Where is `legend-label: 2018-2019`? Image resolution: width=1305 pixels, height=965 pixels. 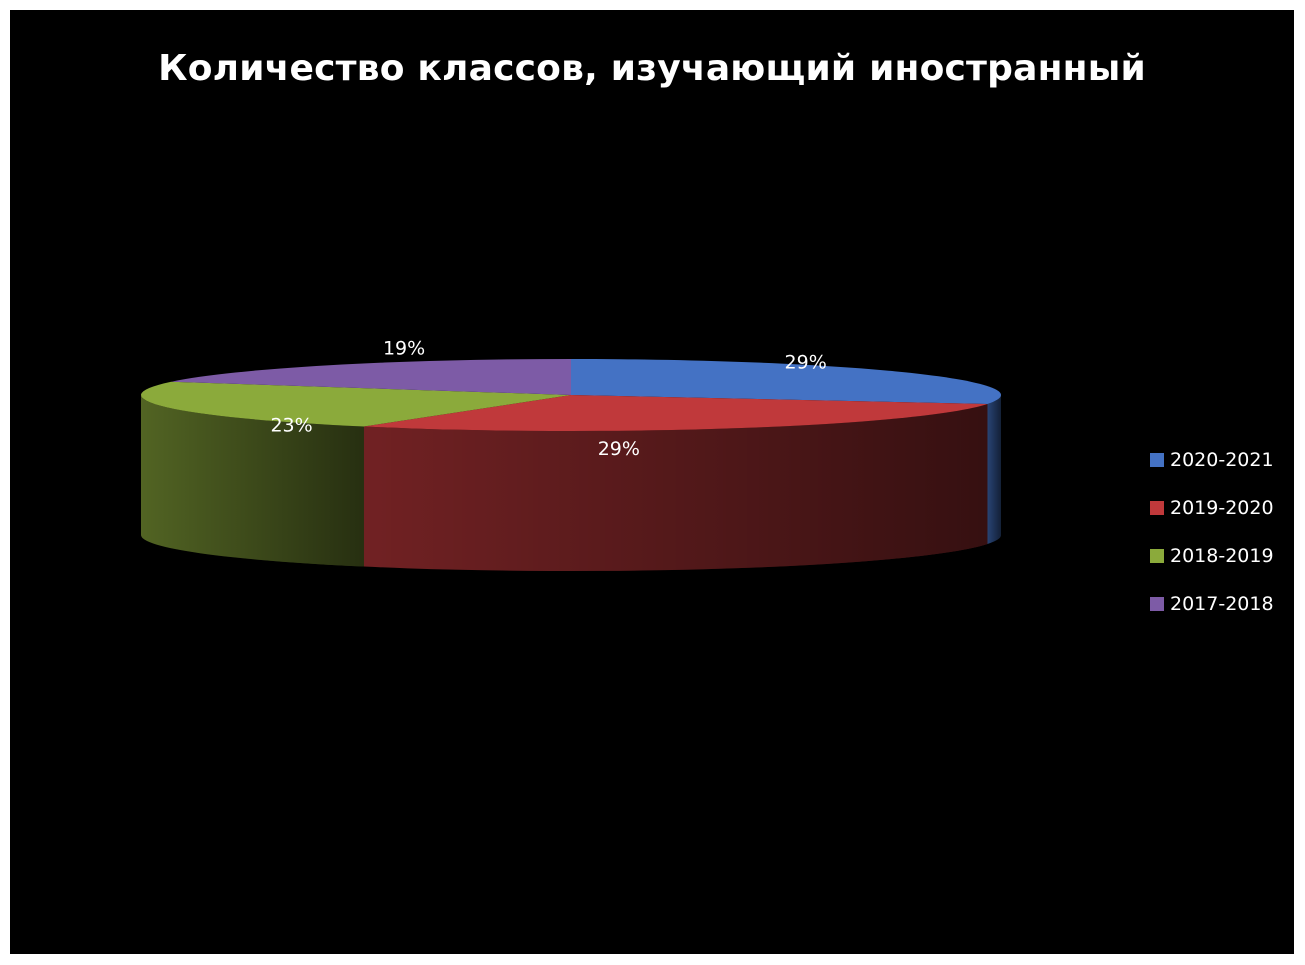
legend-label: 2018-2019 is located at coordinates (1222, 556).